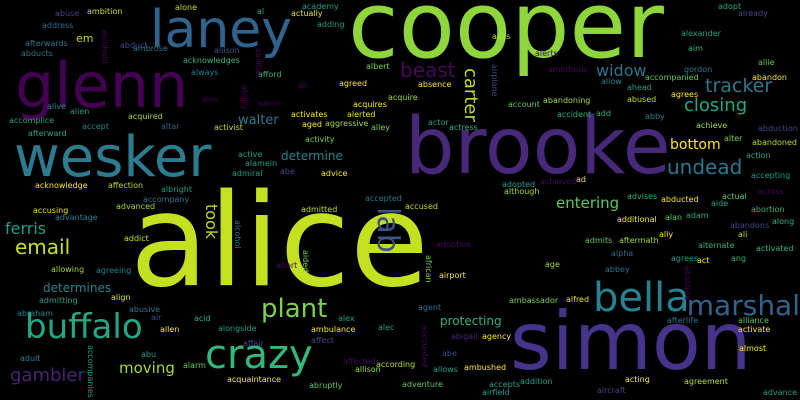  What do you see at coordinates (739, 86) in the screenshot?
I see `word-tracker: tracker` at bounding box center [739, 86].